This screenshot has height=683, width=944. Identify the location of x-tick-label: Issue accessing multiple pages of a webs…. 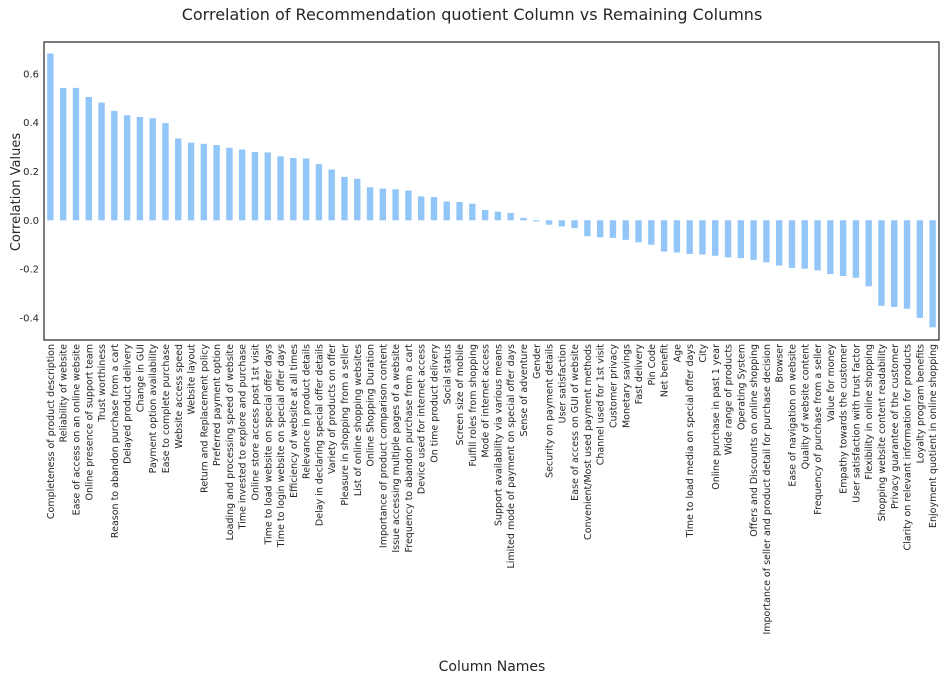
(396, 448).